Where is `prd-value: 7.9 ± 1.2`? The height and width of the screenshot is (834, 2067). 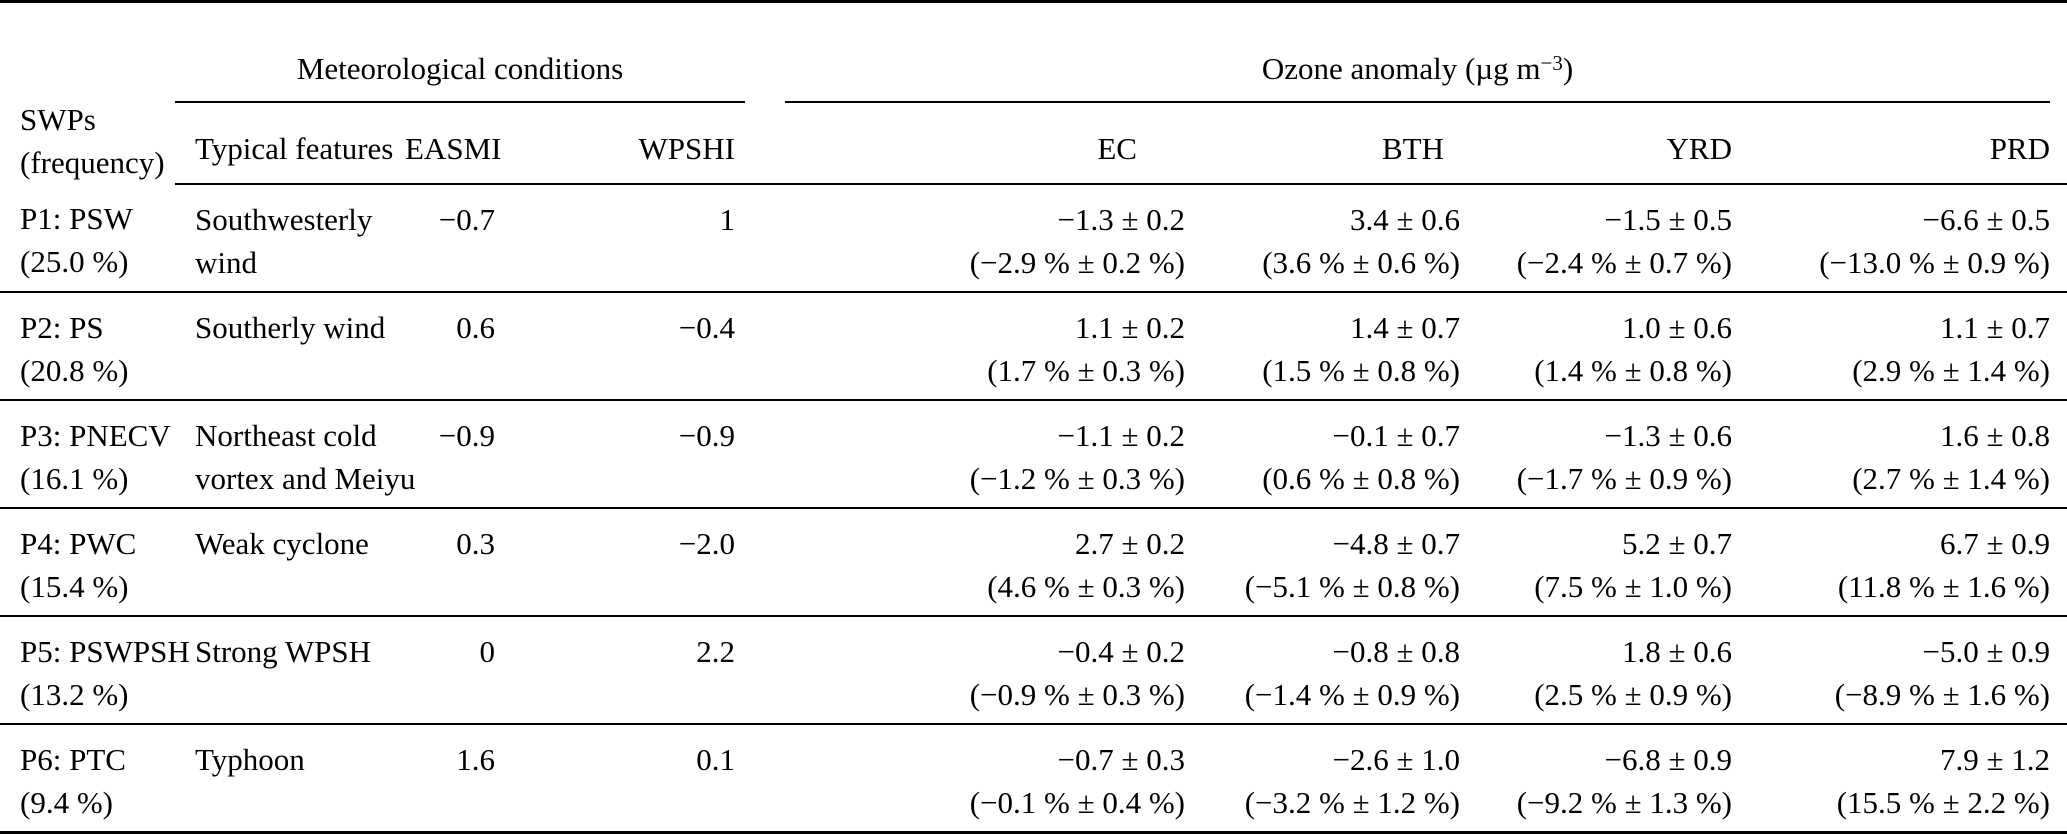
prd-value: 7.9 ± 1.2 is located at coordinates (1994, 759).